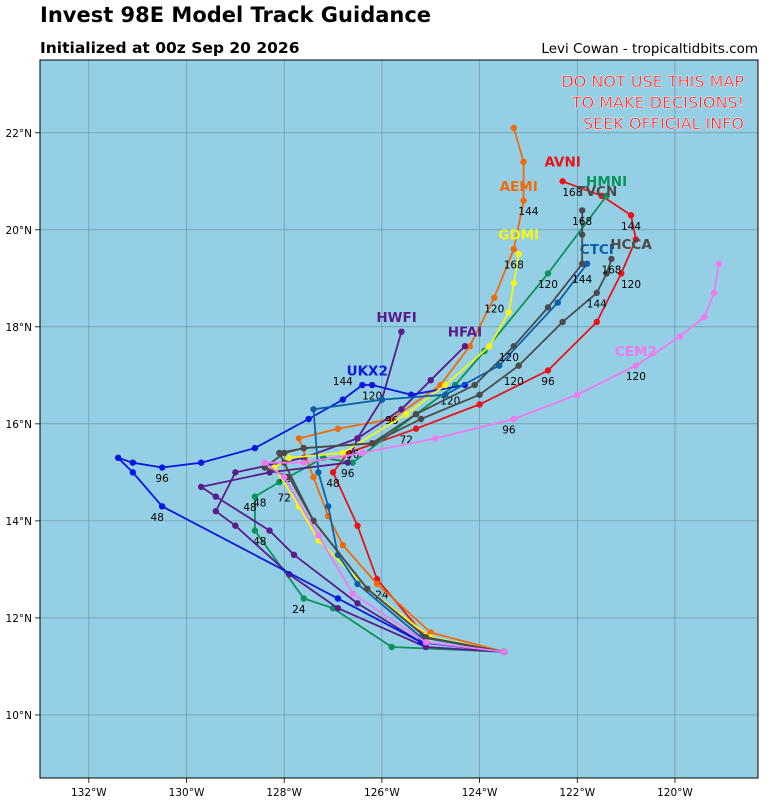 The image size is (768, 801). I want to click on lon-tick-label: 128°W, so click(284, 793).